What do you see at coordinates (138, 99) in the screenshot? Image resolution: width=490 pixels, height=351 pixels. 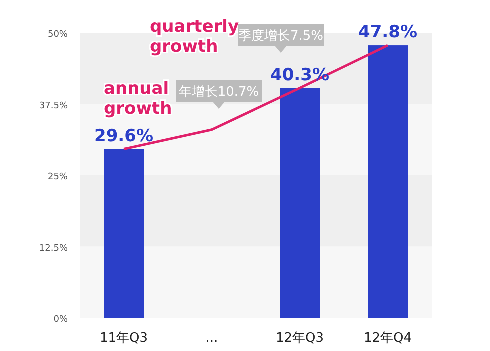 I see `annotation: annual growth` at bounding box center [138, 99].